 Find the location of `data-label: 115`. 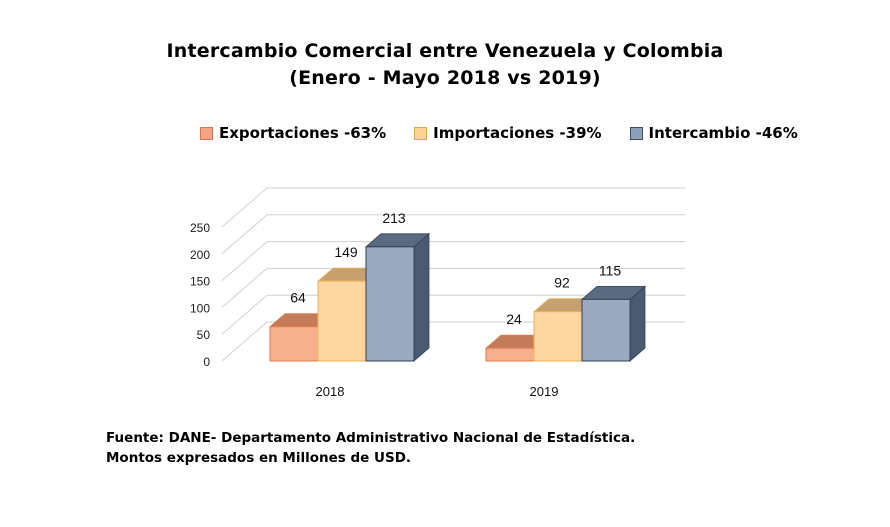

data-label: 115 is located at coordinates (610, 270).